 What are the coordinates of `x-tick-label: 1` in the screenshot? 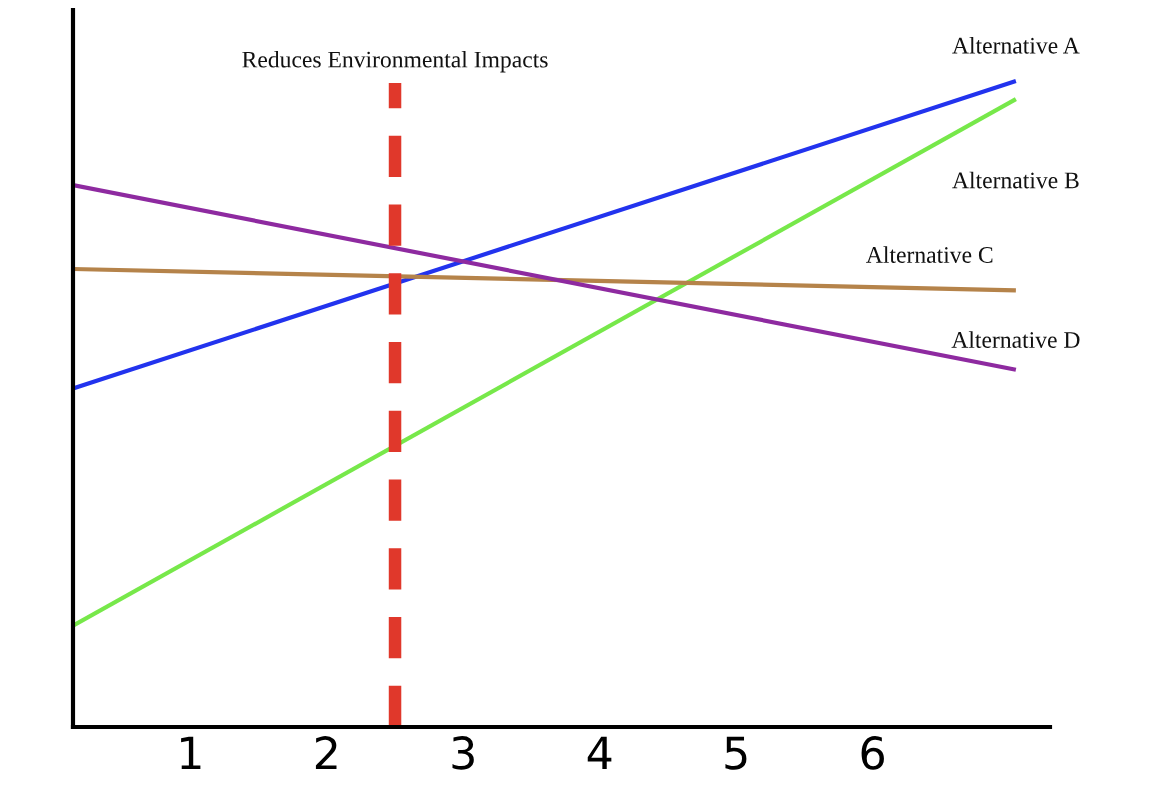 It's located at (191, 753).